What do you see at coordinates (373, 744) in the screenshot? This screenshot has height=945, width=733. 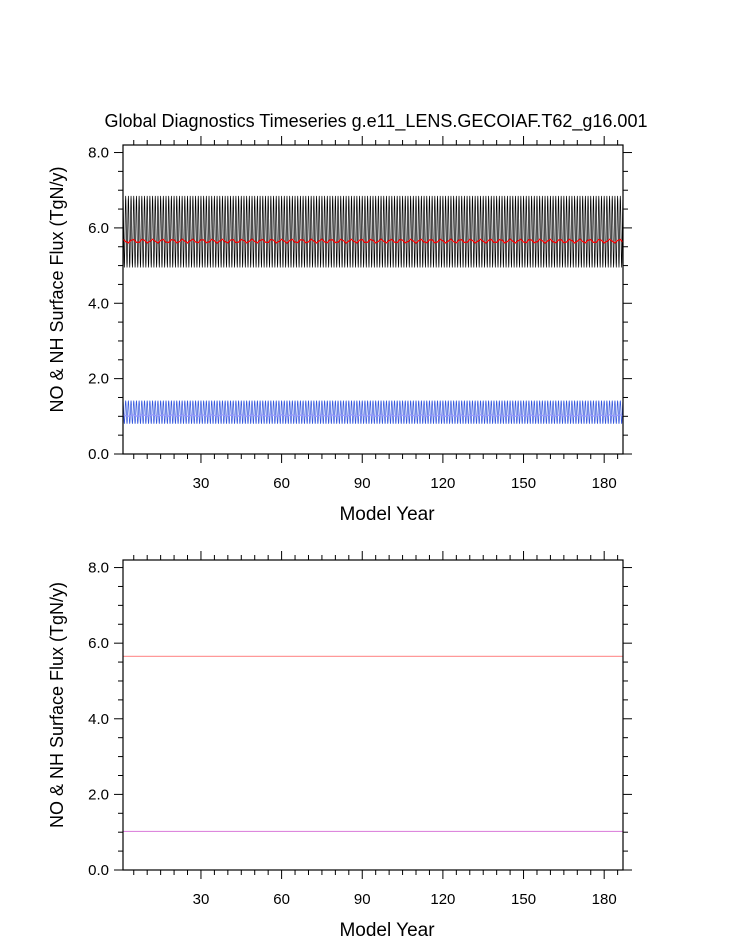 I see `plot-area` at bounding box center [373, 744].